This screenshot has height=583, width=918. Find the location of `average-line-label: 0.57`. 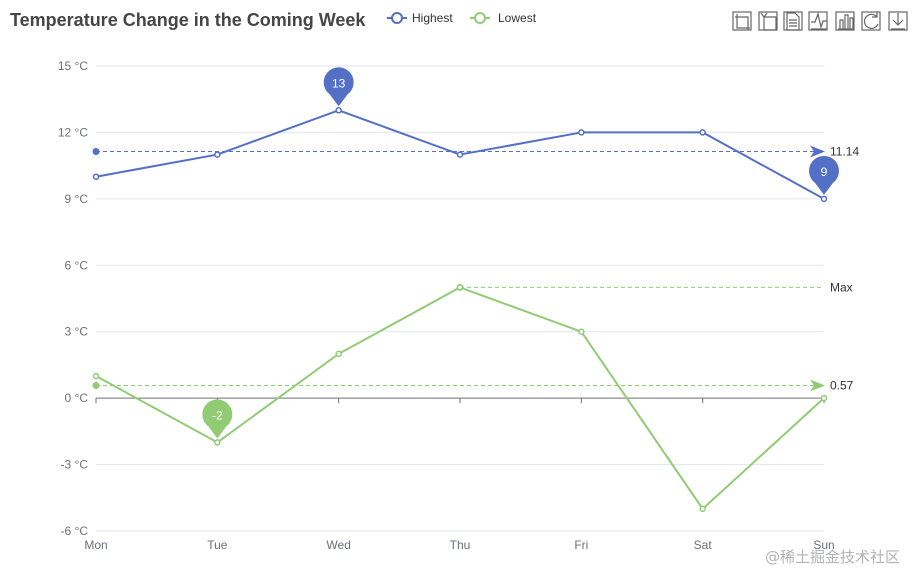

average-line-label: 0.57 is located at coordinates (842, 386).